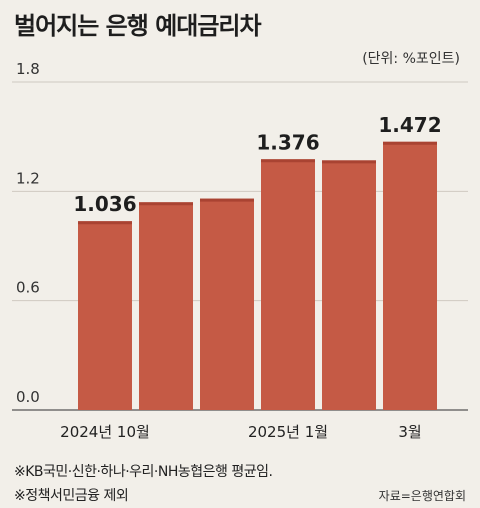 The width and height of the screenshot is (480, 508). I want to click on x-tick-label: 2024년 10월, so click(105, 432).